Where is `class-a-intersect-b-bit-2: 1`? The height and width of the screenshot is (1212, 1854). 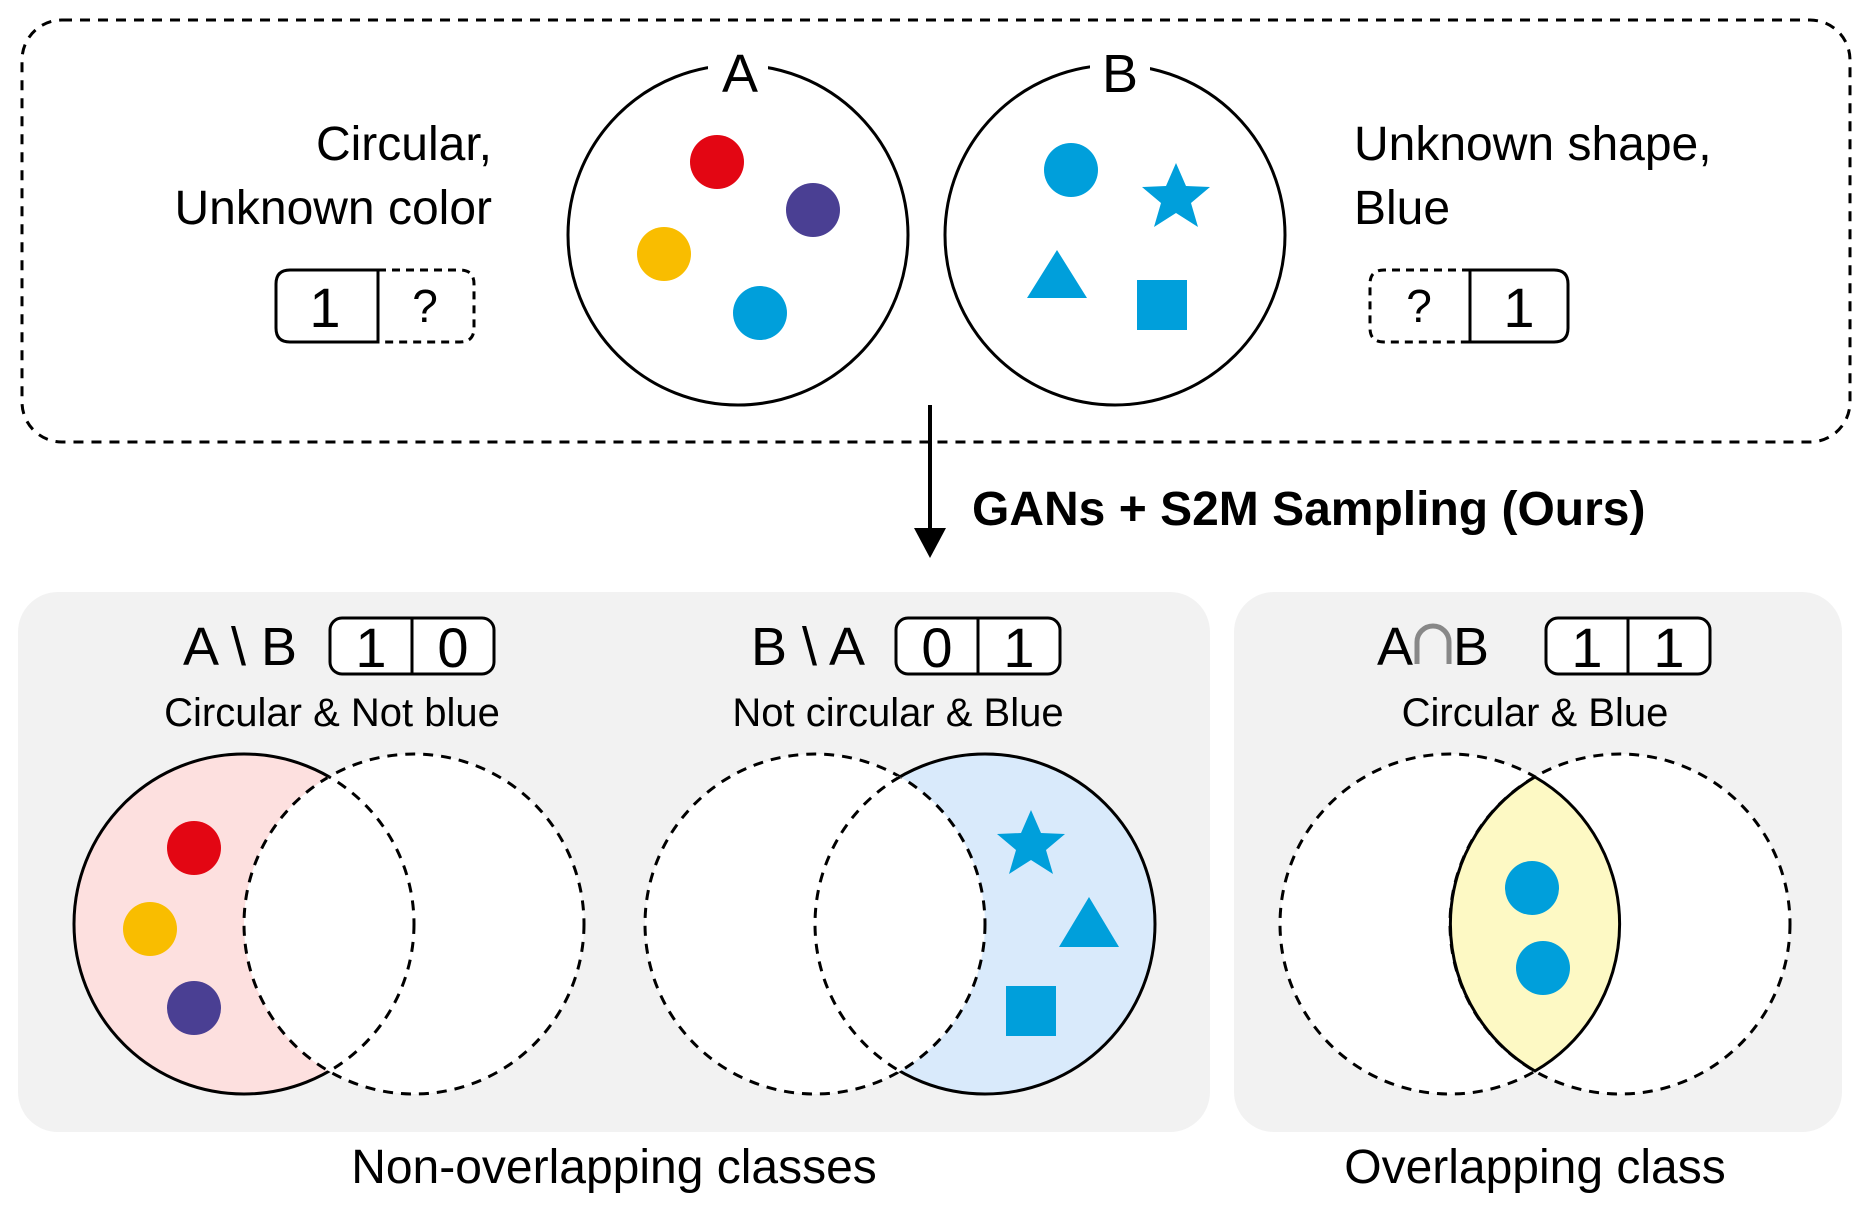
class-a-intersect-b-bit-2: 1 is located at coordinates (1668, 647).